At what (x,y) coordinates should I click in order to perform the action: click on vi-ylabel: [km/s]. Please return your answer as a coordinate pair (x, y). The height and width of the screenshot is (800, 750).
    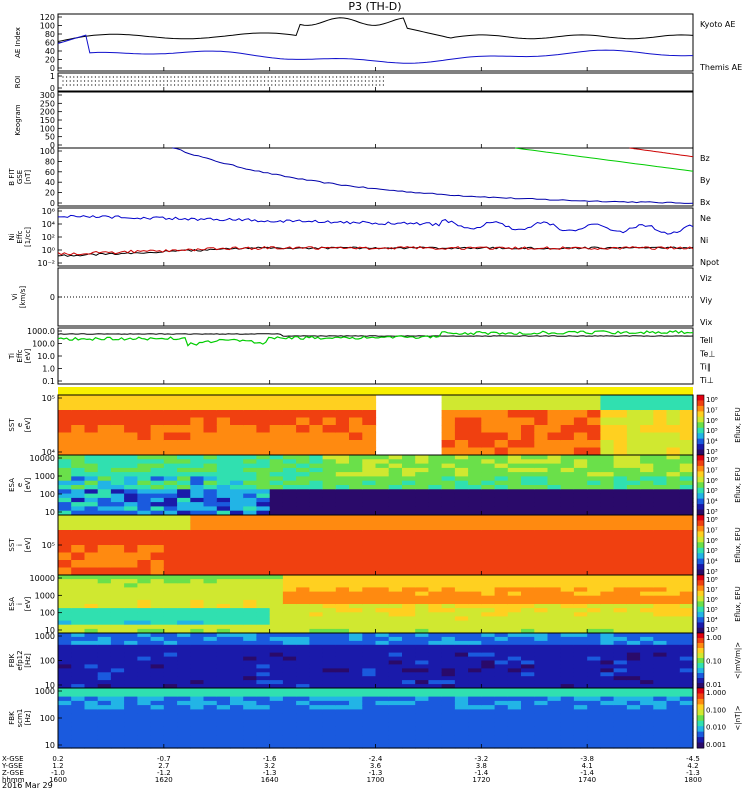
    Looking at the image, I should click on (23, 297).